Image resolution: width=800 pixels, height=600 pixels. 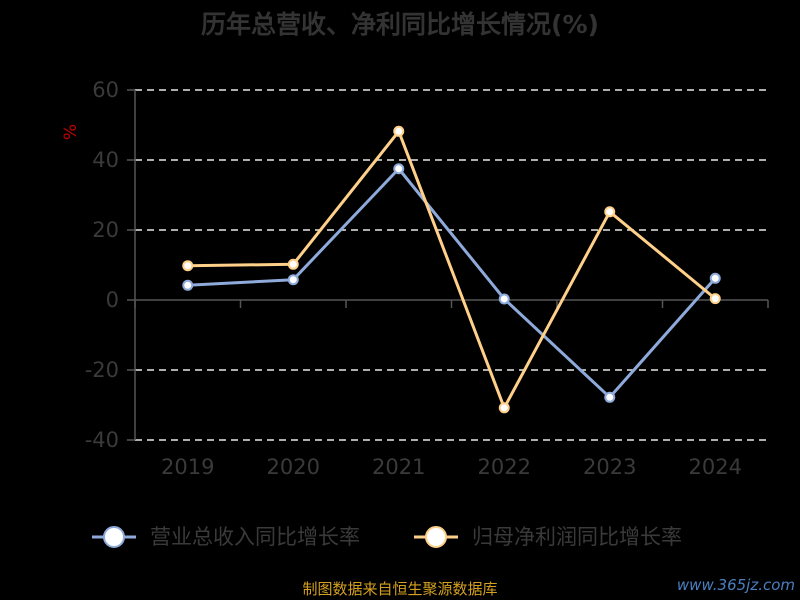 I want to click on data-source-note: 制图数据来自恒生聚源数据库, so click(x=399, y=589).